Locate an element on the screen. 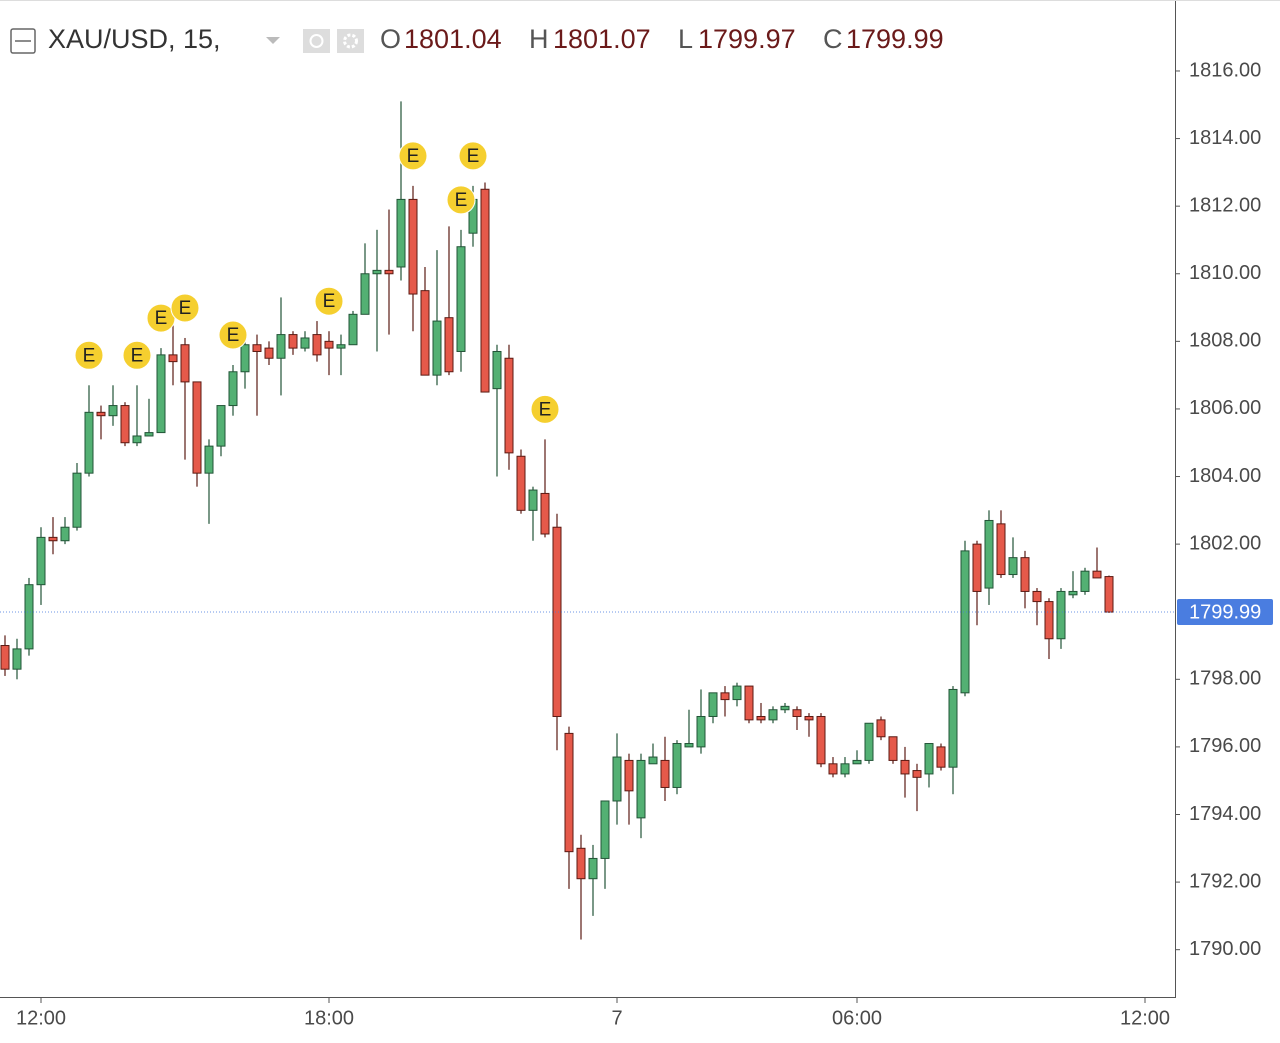  settings-button is located at coordinates (350, 41).